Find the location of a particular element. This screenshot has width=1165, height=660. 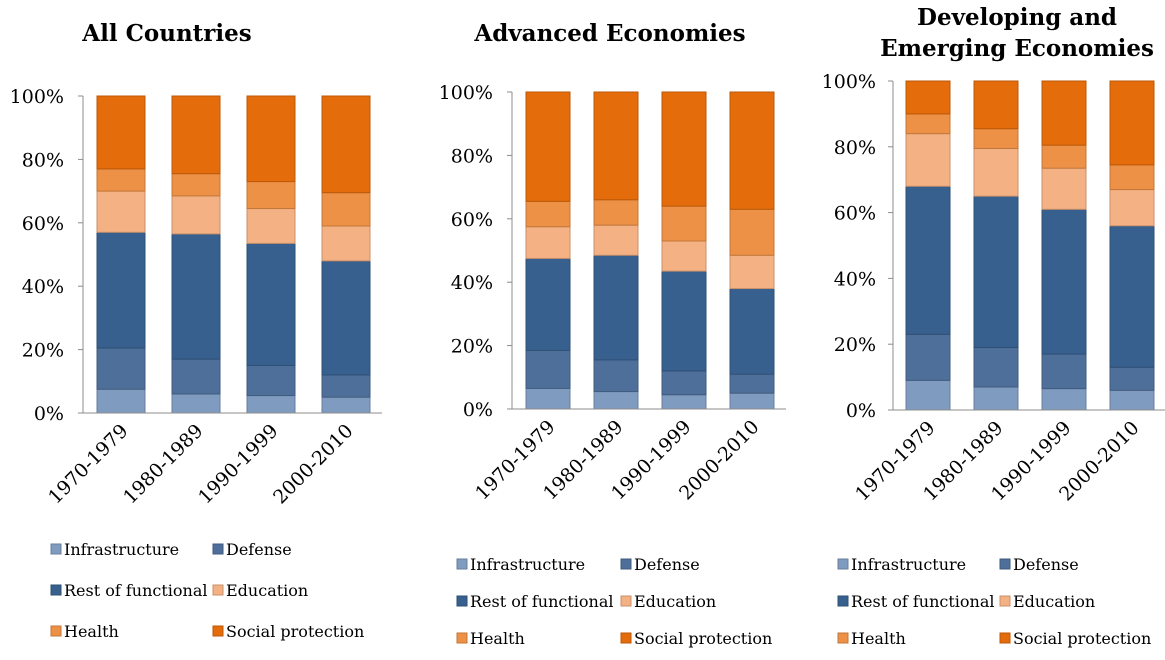

x-tick-label: 1990-1999 is located at coordinates (238, 464).